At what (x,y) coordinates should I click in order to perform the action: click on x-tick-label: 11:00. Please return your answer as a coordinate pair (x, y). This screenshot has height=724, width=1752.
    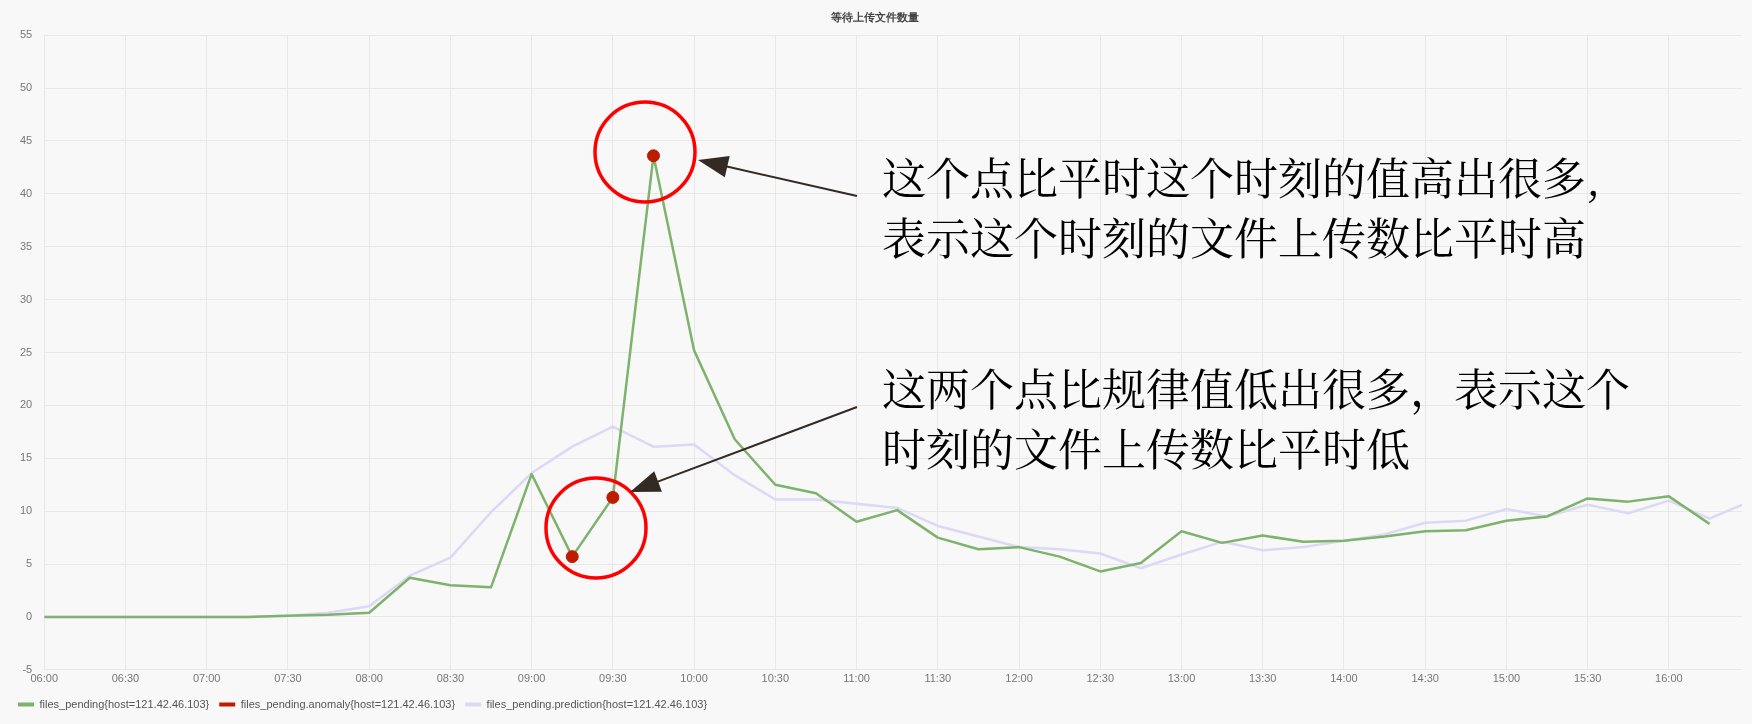
    Looking at the image, I should click on (856, 678).